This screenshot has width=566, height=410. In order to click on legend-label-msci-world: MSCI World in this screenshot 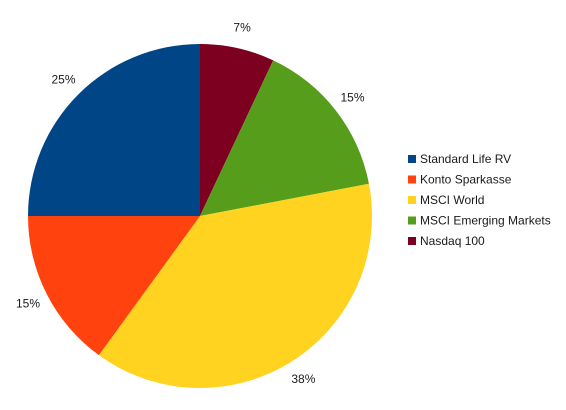, I will do `click(452, 200)`.